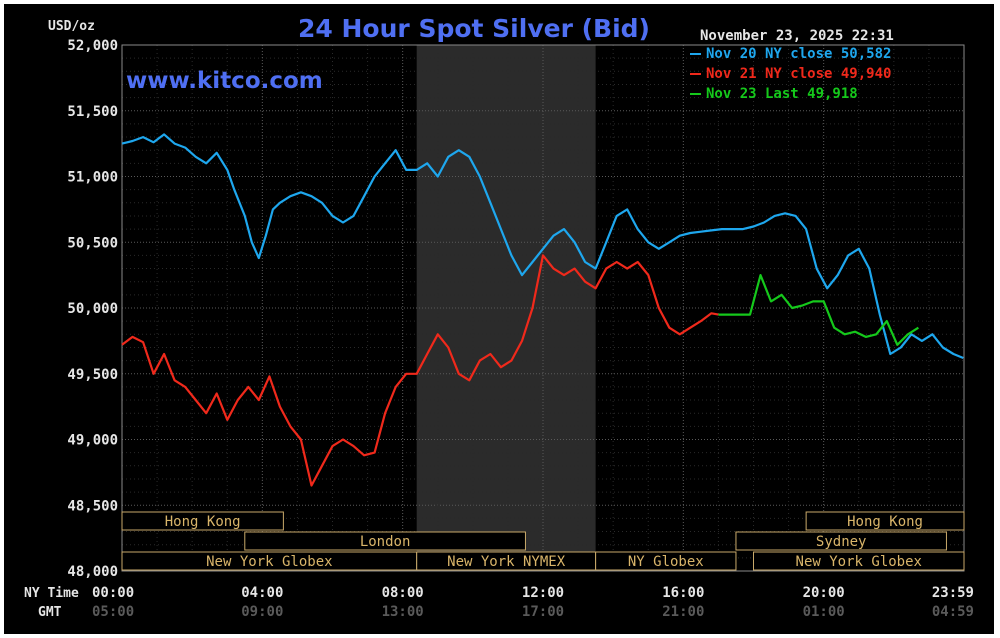  Describe the element at coordinates (92, 375) in the screenshot. I see `y-tick-label: 49,500` at that location.